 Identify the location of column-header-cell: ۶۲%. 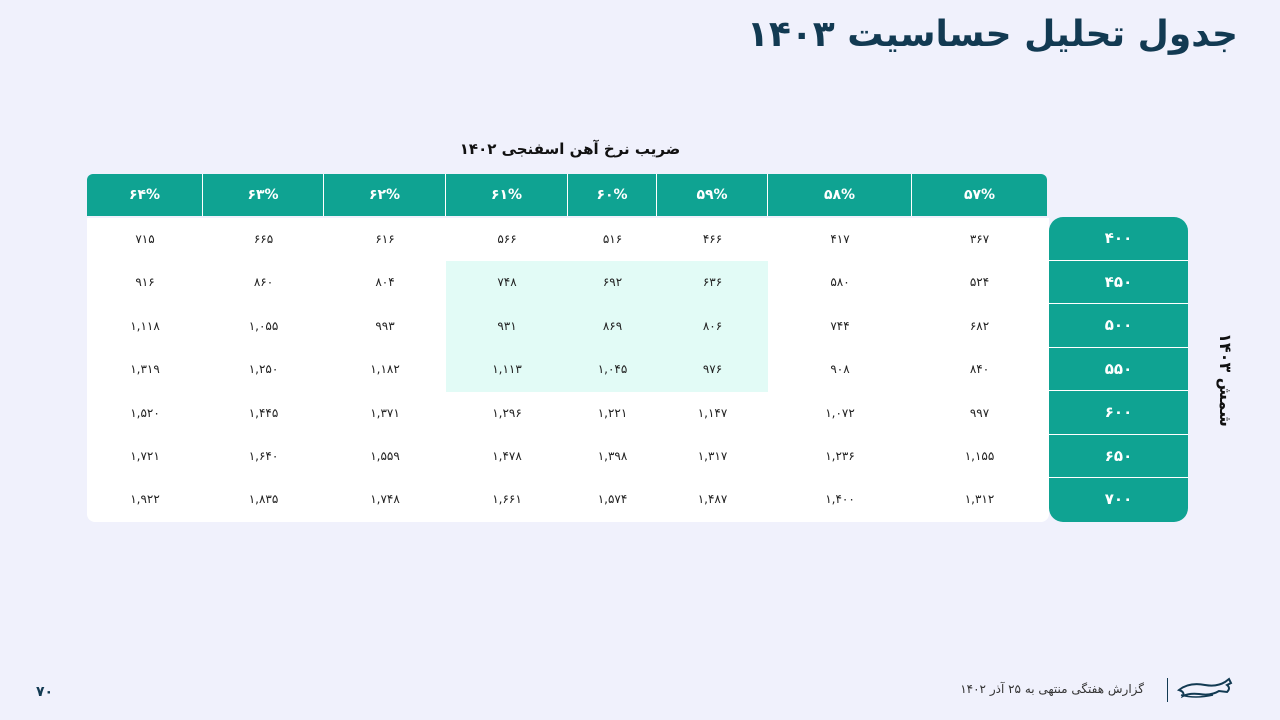
(385, 195).